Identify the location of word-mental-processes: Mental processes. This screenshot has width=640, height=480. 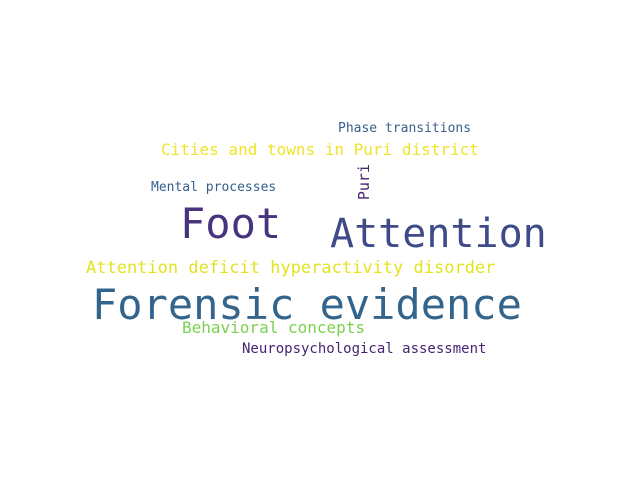
(214, 187).